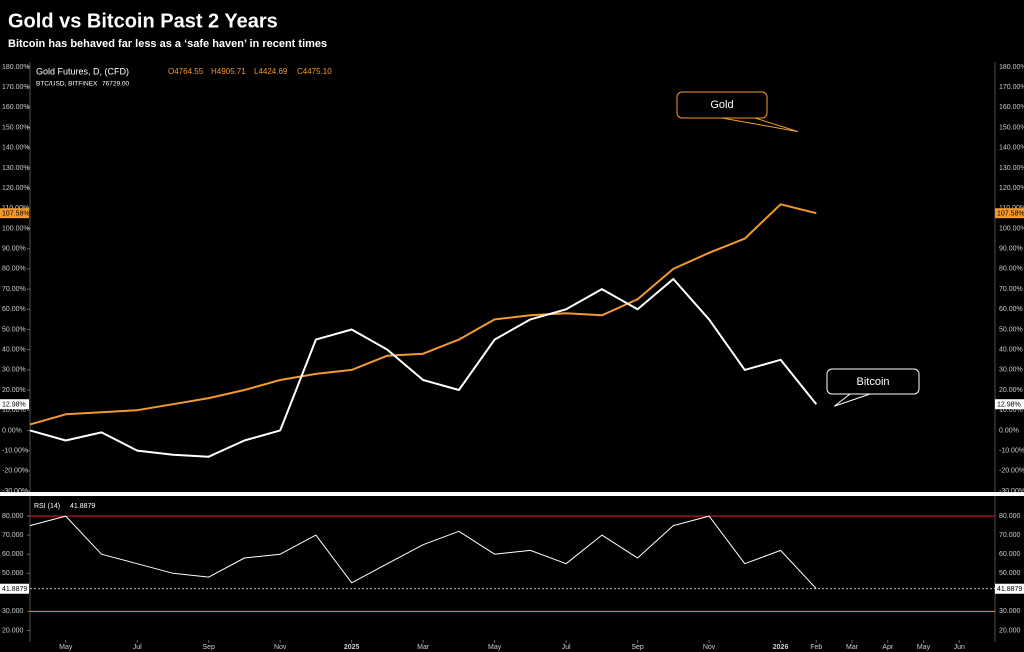  Describe the element at coordinates (314, 71) in the screenshot. I see `legend-quote: C4475.10` at that location.